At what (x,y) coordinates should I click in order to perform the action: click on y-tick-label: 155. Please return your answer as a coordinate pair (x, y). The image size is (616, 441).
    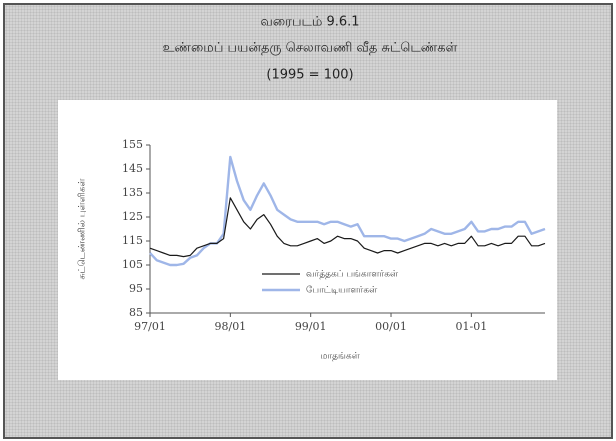
    Looking at the image, I should click on (132, 144).